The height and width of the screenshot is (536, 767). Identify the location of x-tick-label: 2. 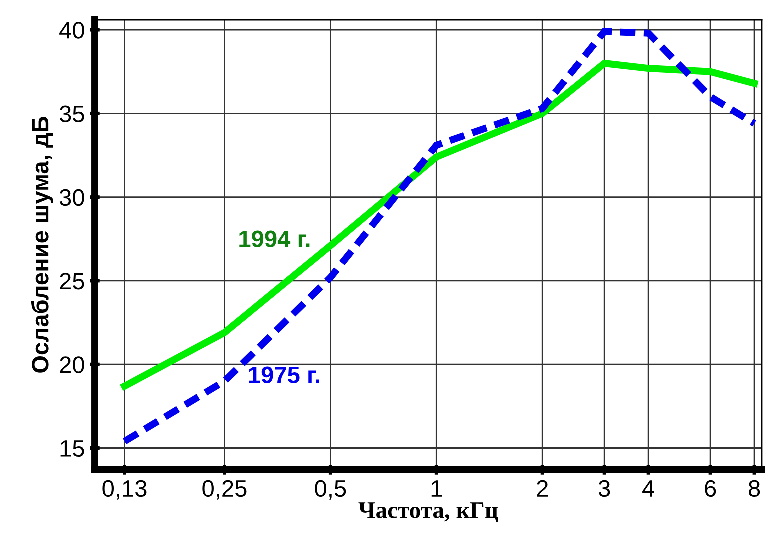
(542, 488).